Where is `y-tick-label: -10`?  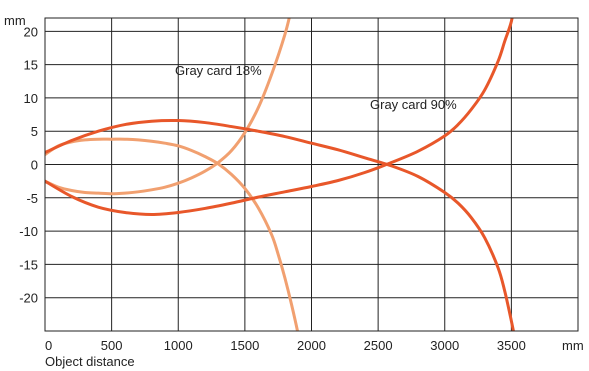 y-tick-label: -10 is located at coordinates (28, 231).